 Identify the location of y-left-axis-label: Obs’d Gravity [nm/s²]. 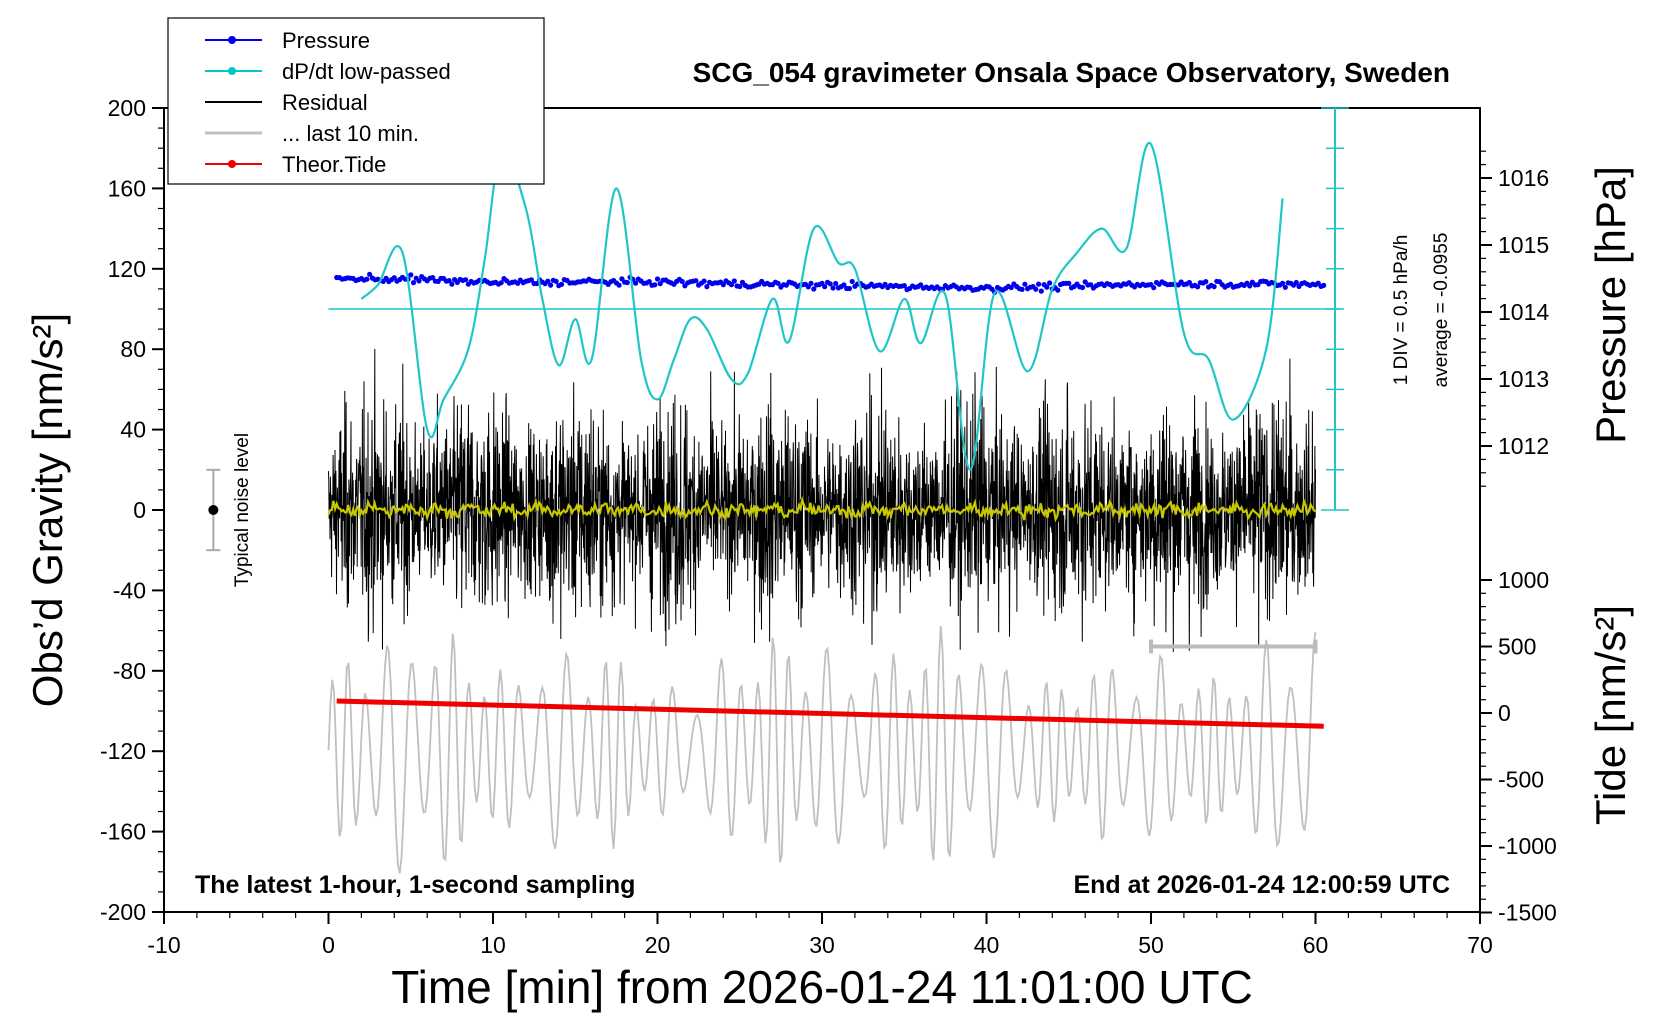
(47, 510).